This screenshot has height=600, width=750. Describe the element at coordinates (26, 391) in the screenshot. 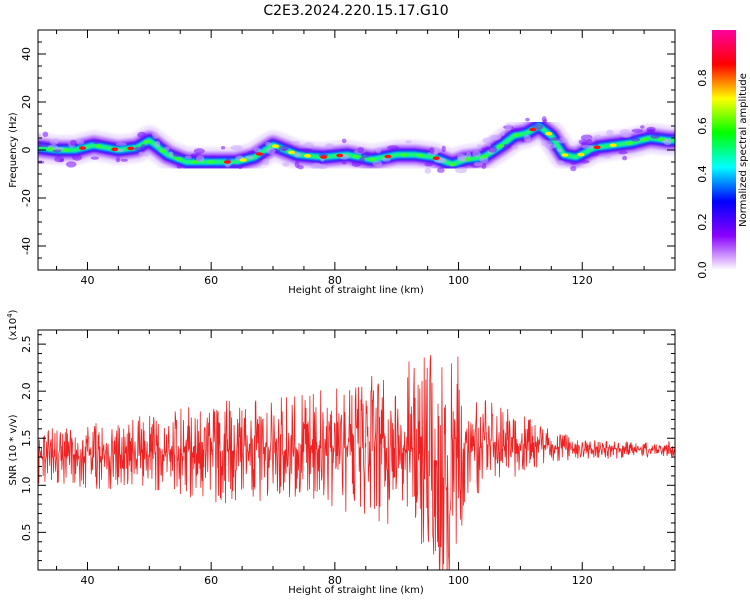

I see `snr-ytick-label: 2.0` at that location.